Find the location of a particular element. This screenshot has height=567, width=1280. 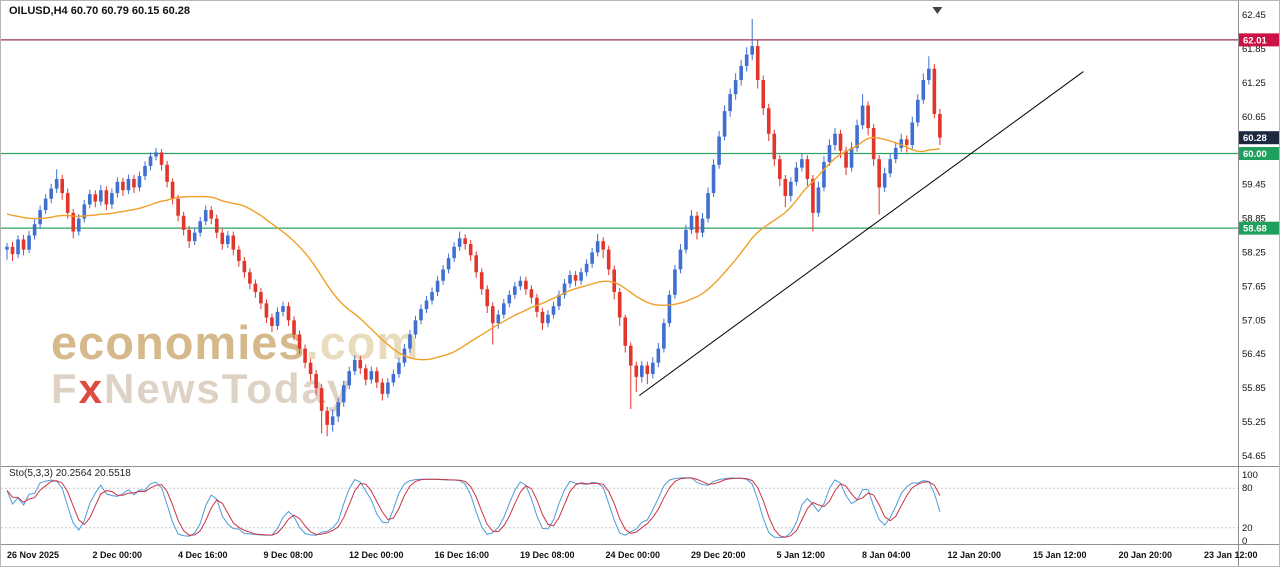

svg-text: 12 Dec 00:00 is located at coordinates (376, 555).